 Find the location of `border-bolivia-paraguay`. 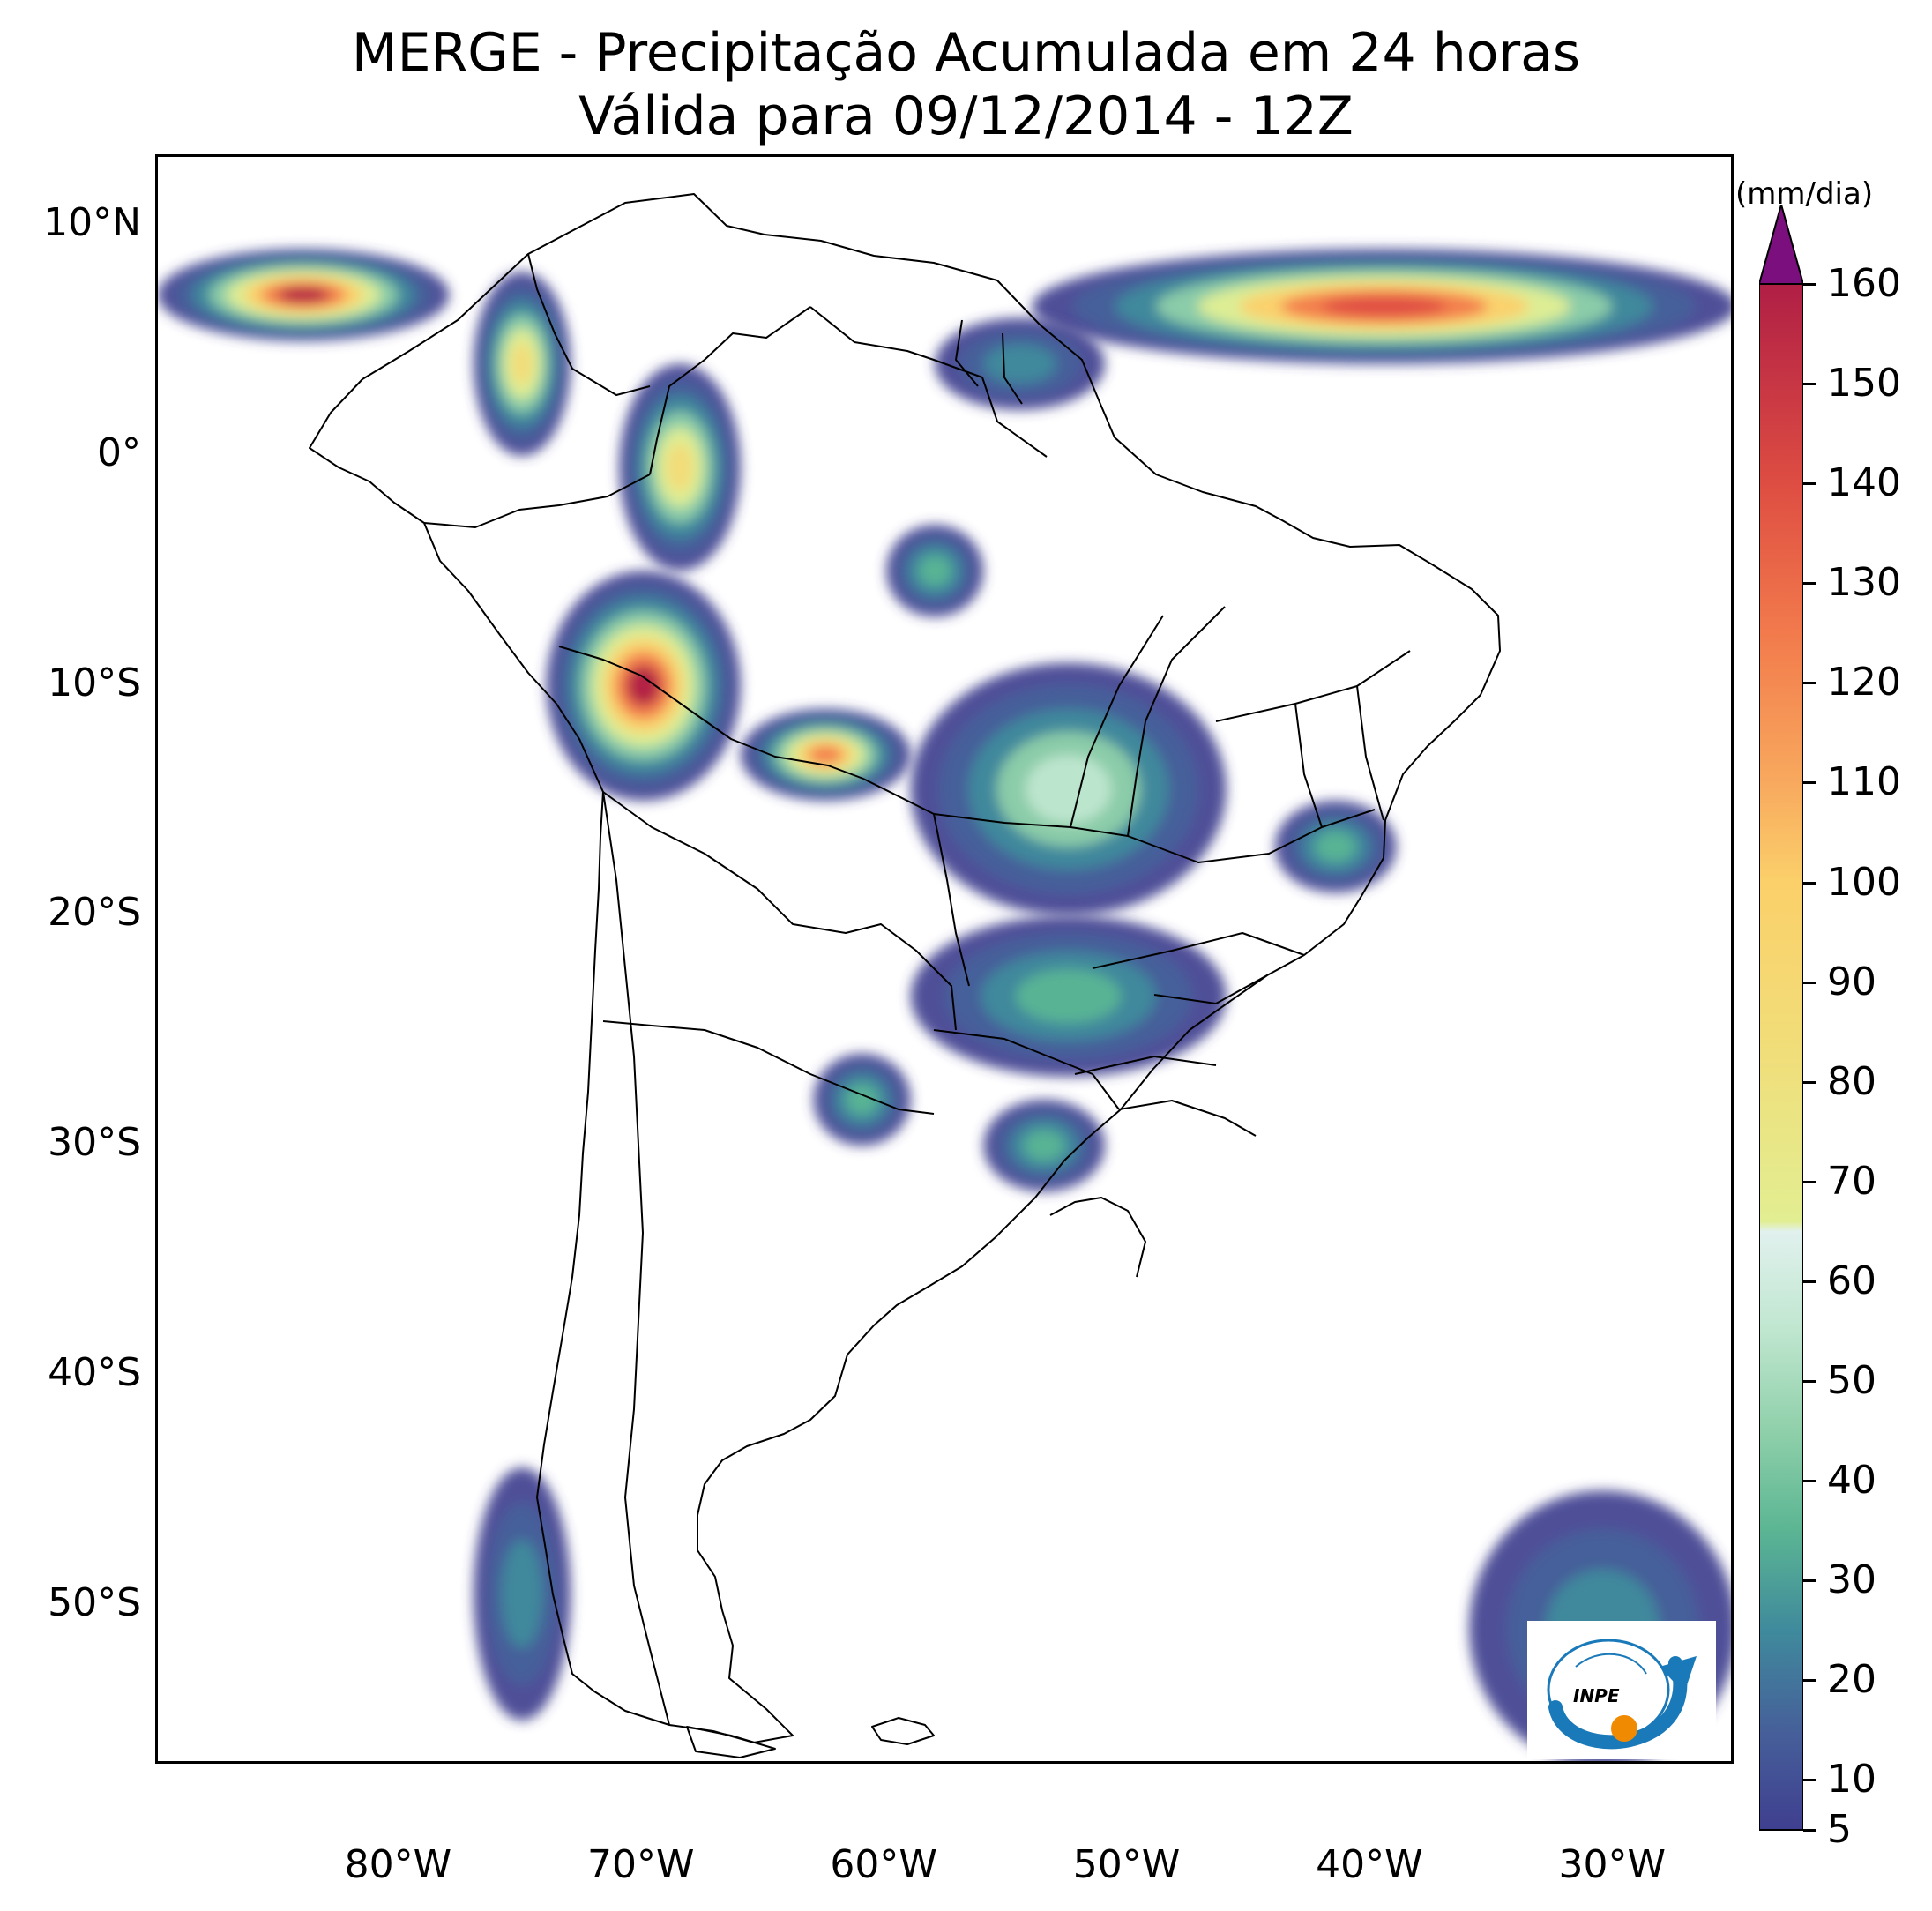

border-bolivia-paraguay is located at coordinates (779, 911).